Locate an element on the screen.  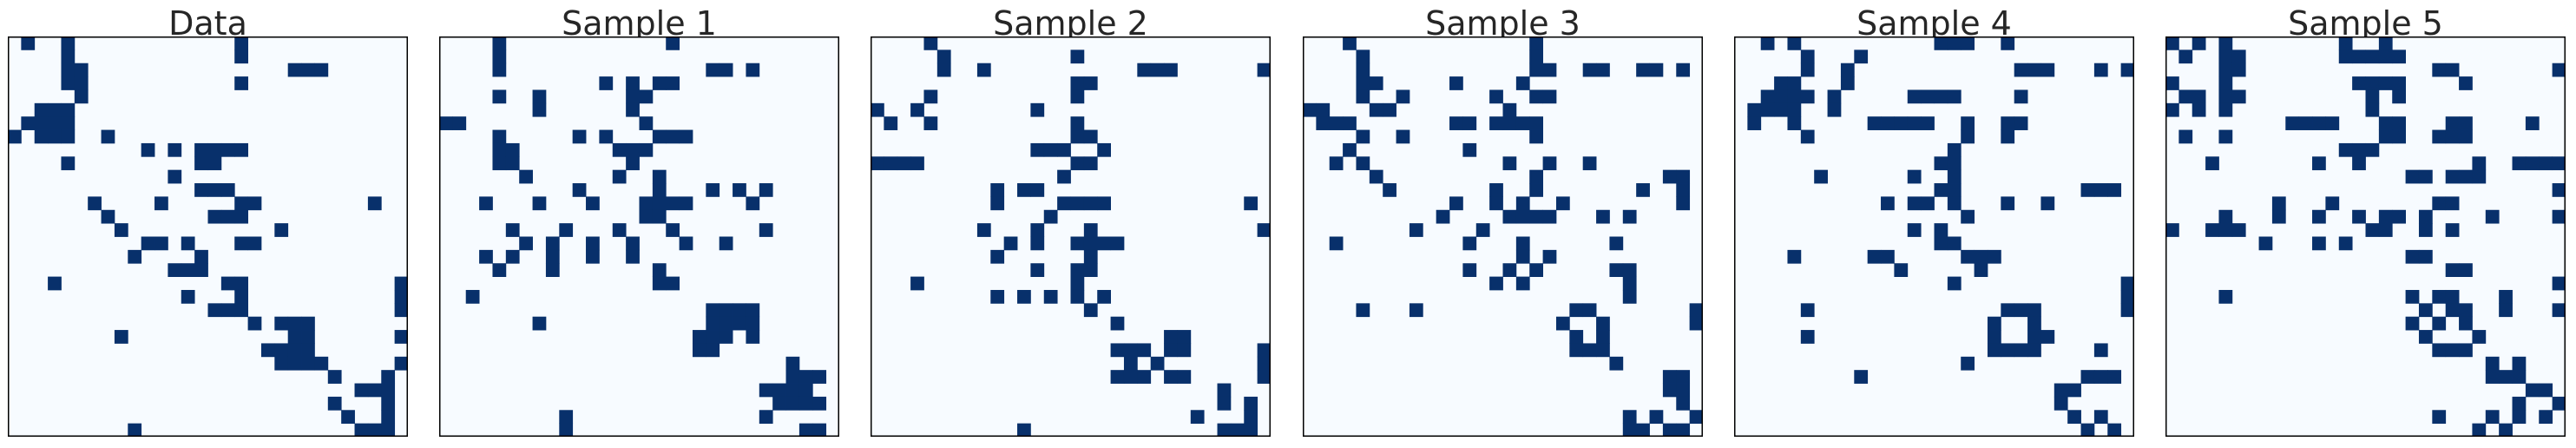
adjacency-matrix is located at coordinates (2365, 236).